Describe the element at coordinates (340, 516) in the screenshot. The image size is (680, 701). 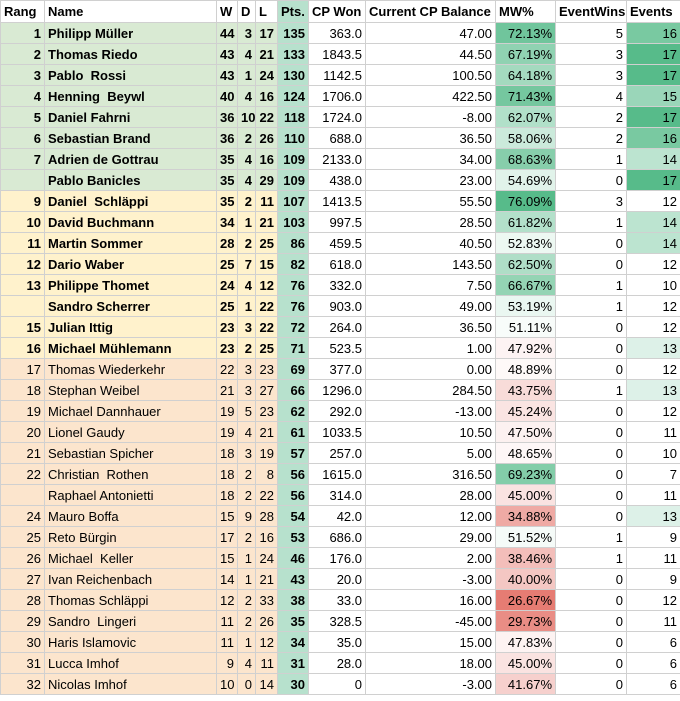
I see `table-row: 24 Mauro Boffa 15 9 28 54 42.0 12.00 34.88% 0 13` at that location.